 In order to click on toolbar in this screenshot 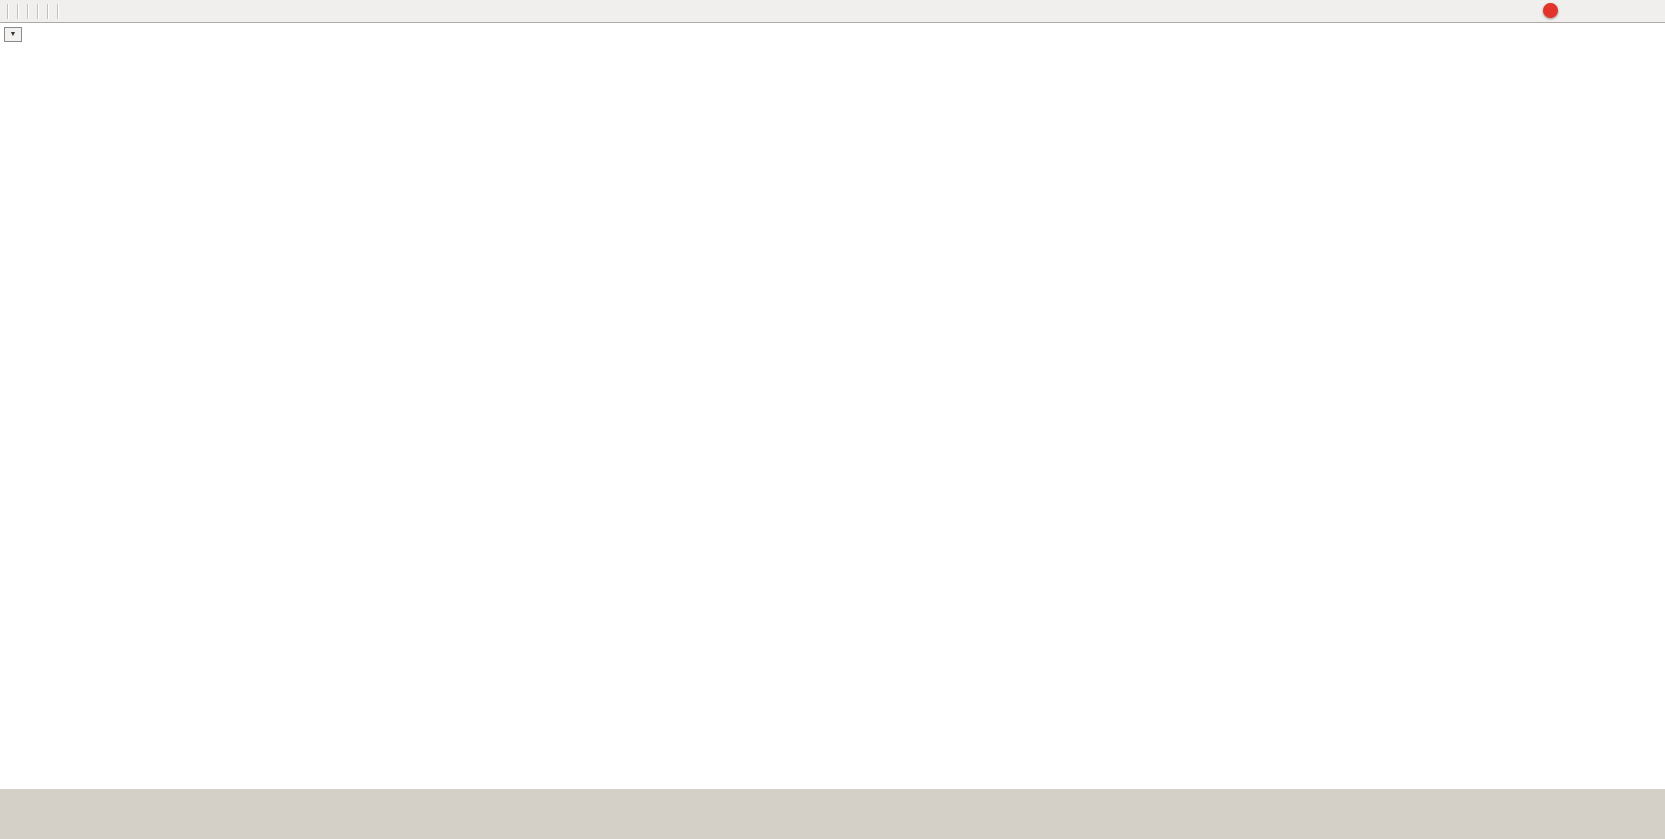, I will do `click(832, 11)`.